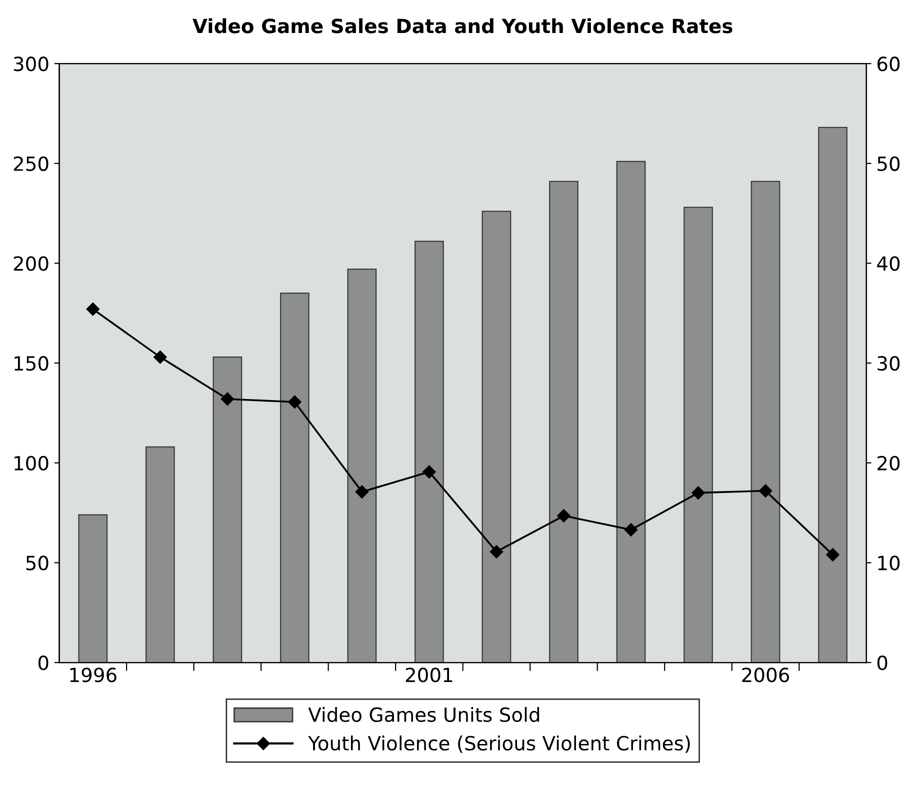 The height and width of the screenshot is (805, 912). Describe the element at coordinates (889, 463) in the screenshot. I see `y2-tick-label: 20` at that location.